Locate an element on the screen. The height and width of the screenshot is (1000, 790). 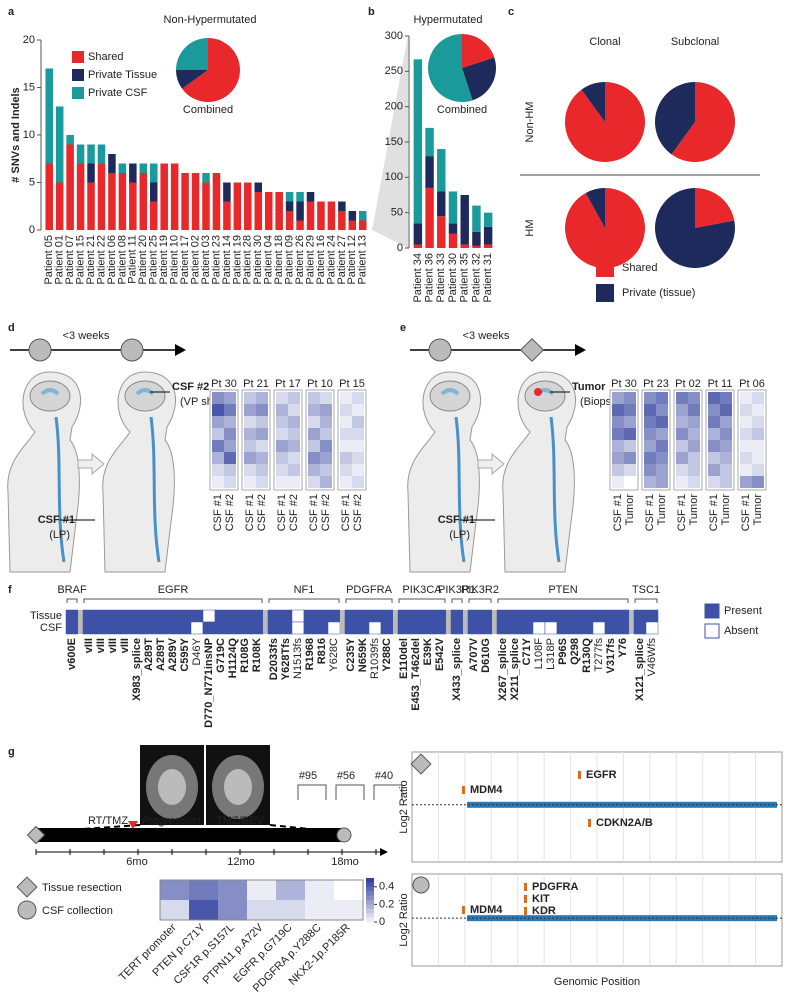
x-tick-label: Patient 24 is located at coordinates (331, 260).